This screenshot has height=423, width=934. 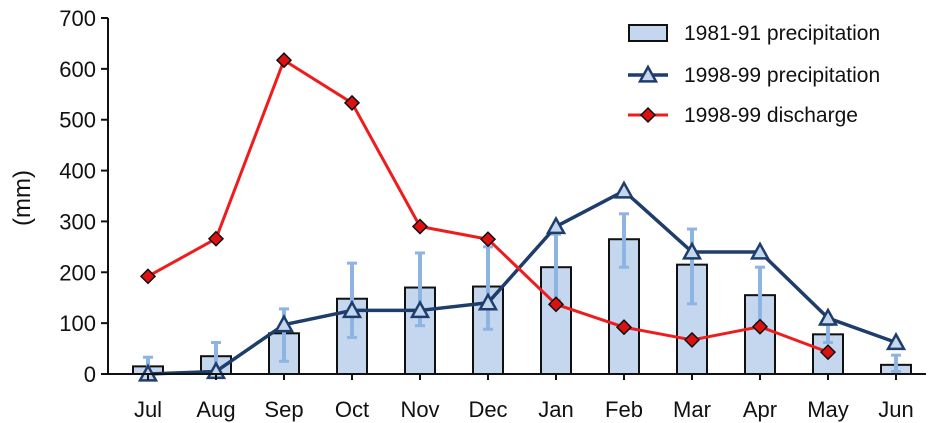 What do you see at coordinates (896, 363) in the screenshot?
I see `error-bar-jun` at bounding box center [896, 363].